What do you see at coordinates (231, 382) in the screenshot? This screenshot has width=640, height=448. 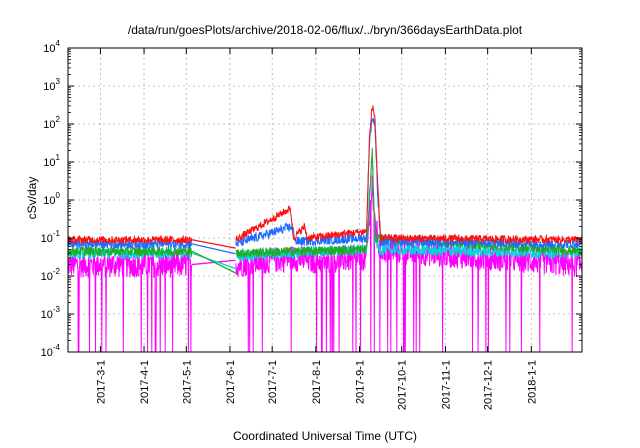 I see `x-tick-label: 2017-6-1` at bounding box center [231, 382].